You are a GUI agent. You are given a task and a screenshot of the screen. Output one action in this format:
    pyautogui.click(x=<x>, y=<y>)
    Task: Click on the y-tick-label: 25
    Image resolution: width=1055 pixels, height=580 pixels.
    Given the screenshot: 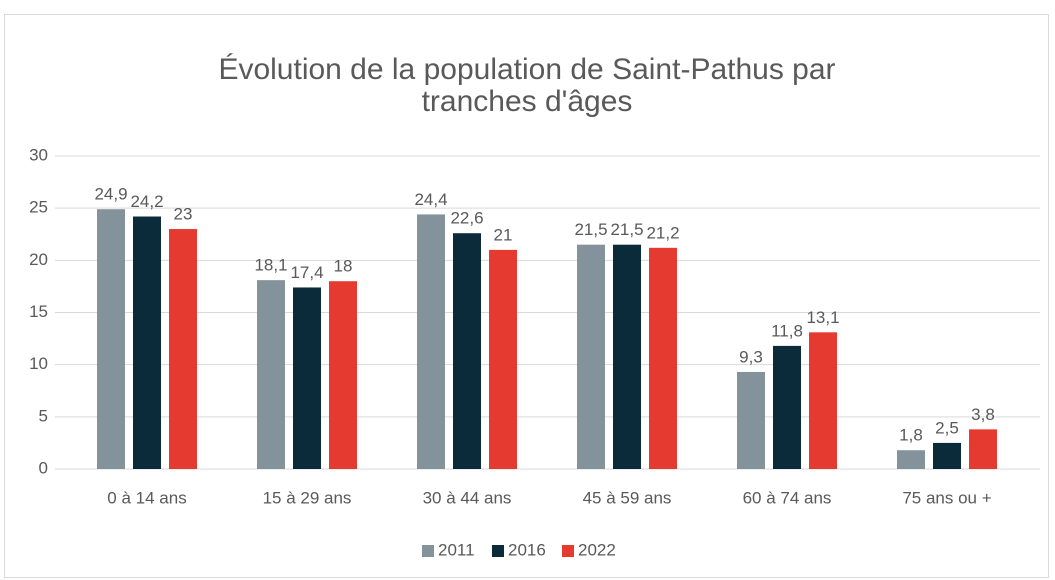 What is the action you would take?
    pyautogui.click(x=38, y=207)
    